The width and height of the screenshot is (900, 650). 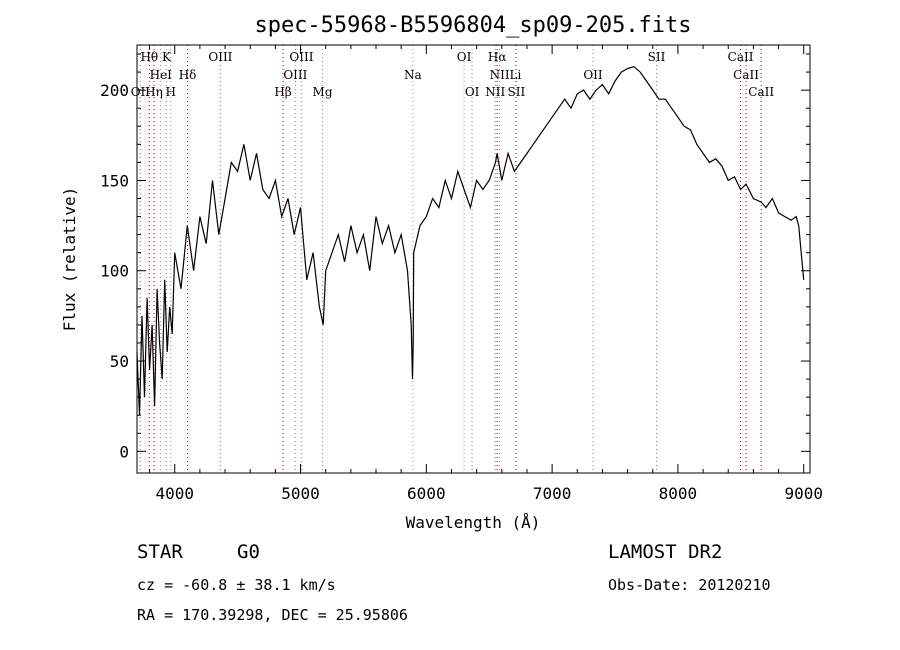 I want to click on x-tick-label: 7000, so click(x=552, y=493).